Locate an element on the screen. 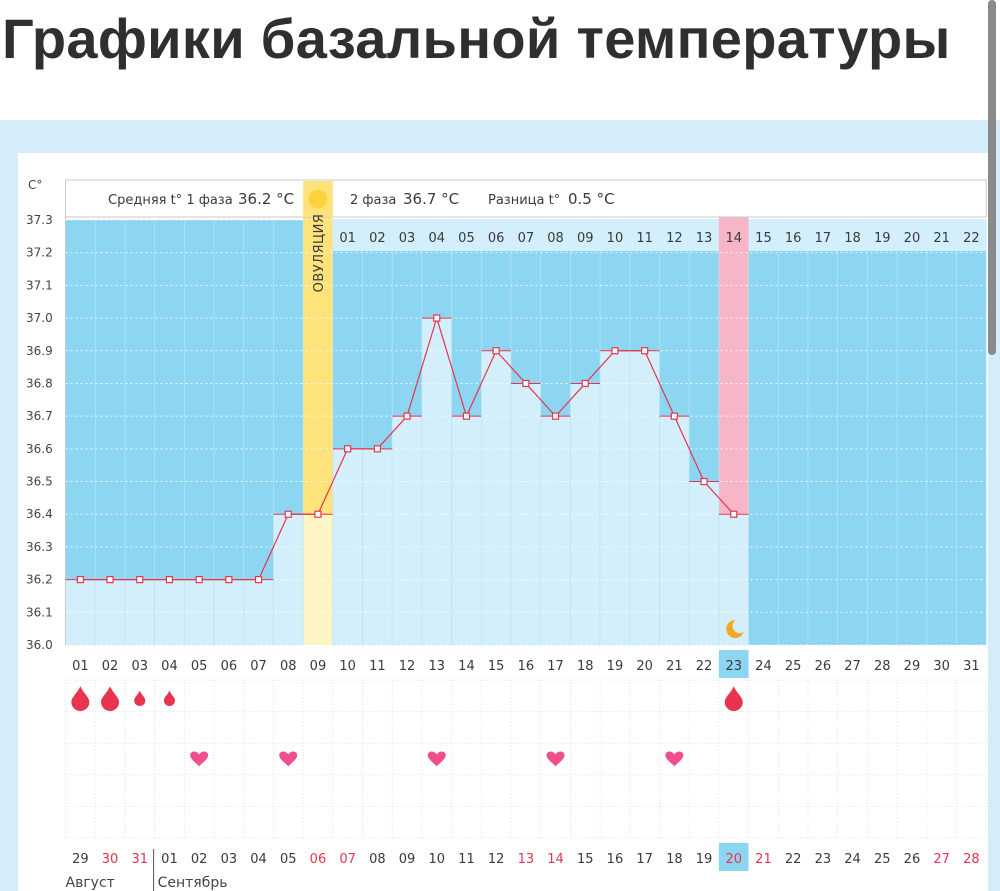  cycle-day-label: 16 is located at coordinates (526, 666).